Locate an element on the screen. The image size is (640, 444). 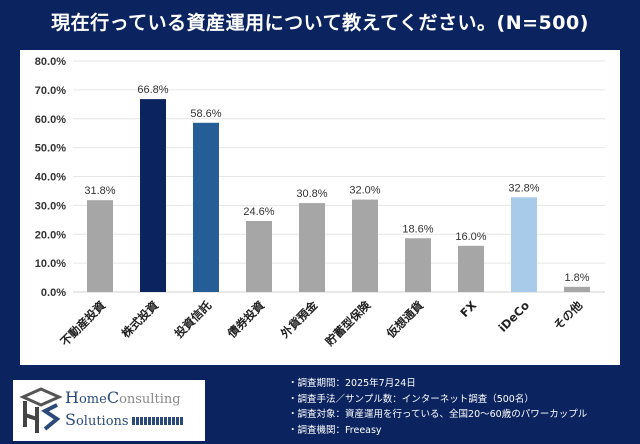
x-tick-label: その他 is located at coordinates (568, 315).